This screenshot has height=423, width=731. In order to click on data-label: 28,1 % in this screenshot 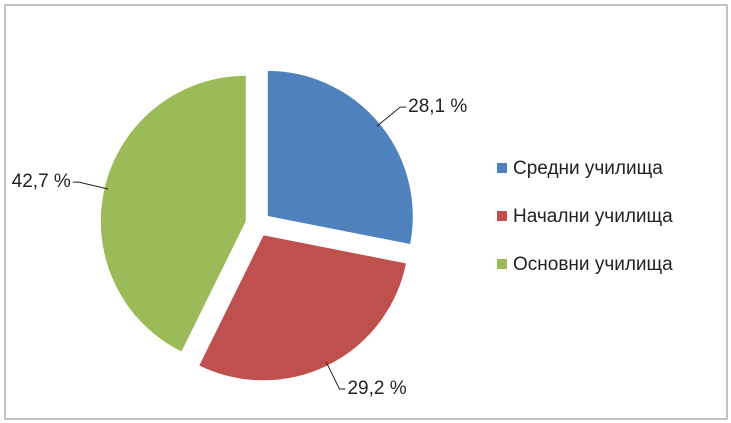, I will do `click(437, 106)`.